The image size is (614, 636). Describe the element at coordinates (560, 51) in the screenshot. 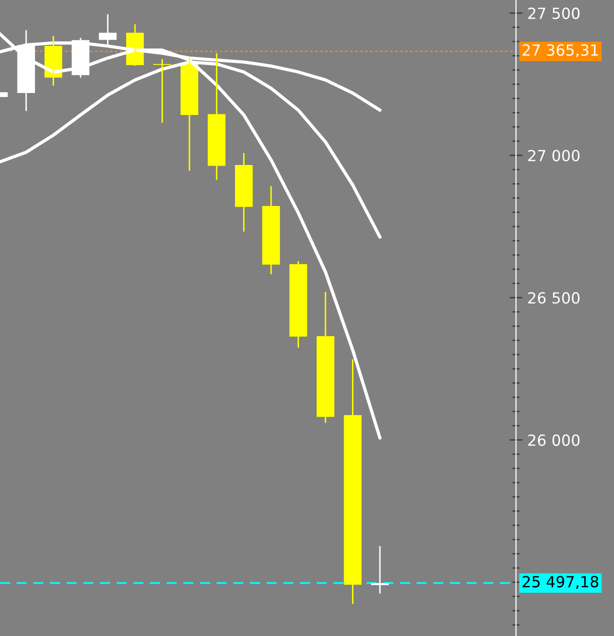

I see `ref-line-label: 27 365,31` at that location.